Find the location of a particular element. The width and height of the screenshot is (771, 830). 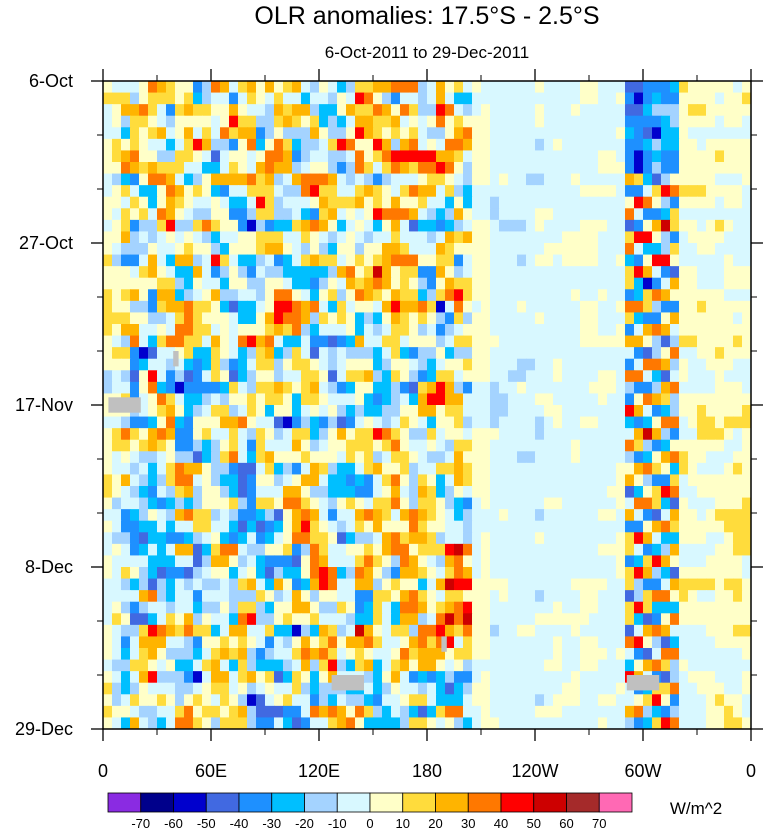

colorbar-swatch is located at coordinates (222, 802).